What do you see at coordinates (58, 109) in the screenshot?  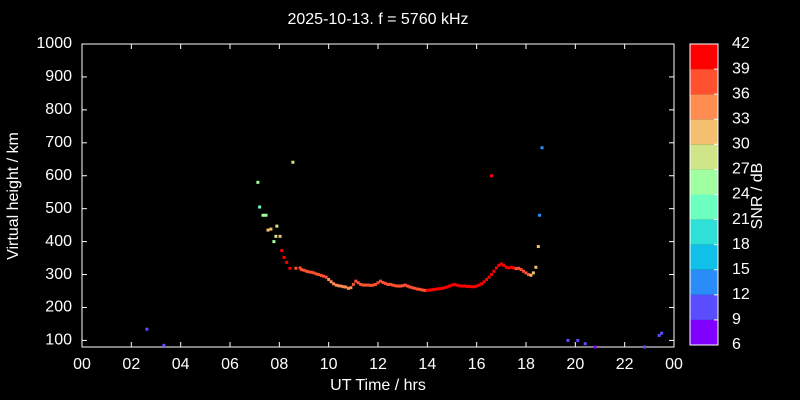 I see `y-tick-label: 800` at bounding box center [58, 109].